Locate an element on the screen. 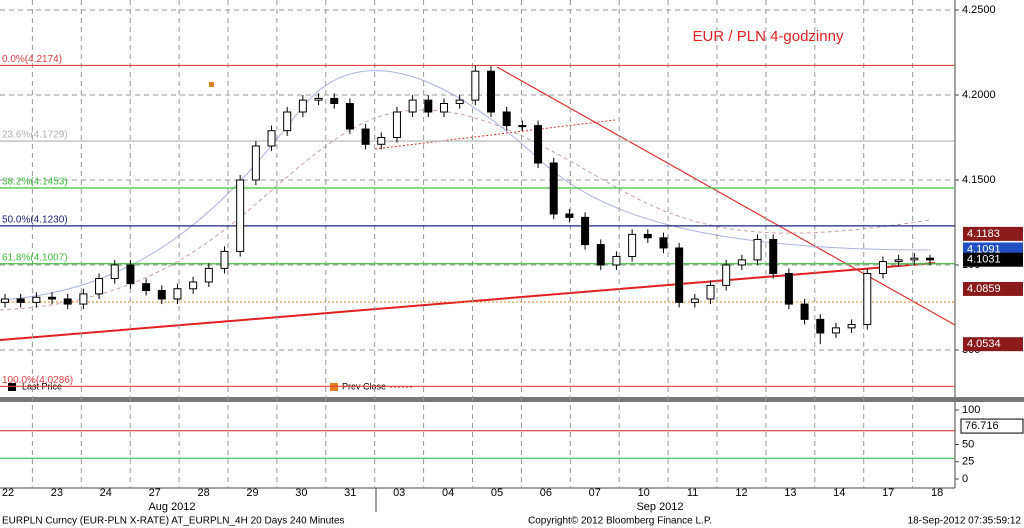  fib-label: 50.0%(4.1230) is located at coordinates (35, 220).